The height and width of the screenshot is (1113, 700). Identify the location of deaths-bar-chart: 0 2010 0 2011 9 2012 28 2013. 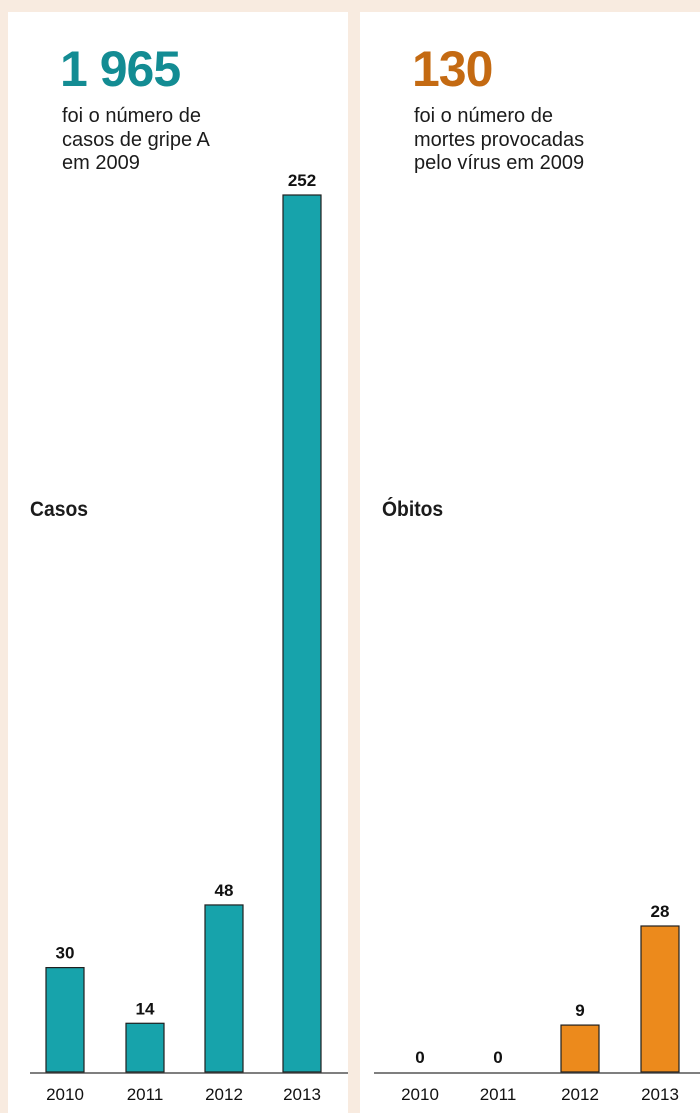
(537, 1003).